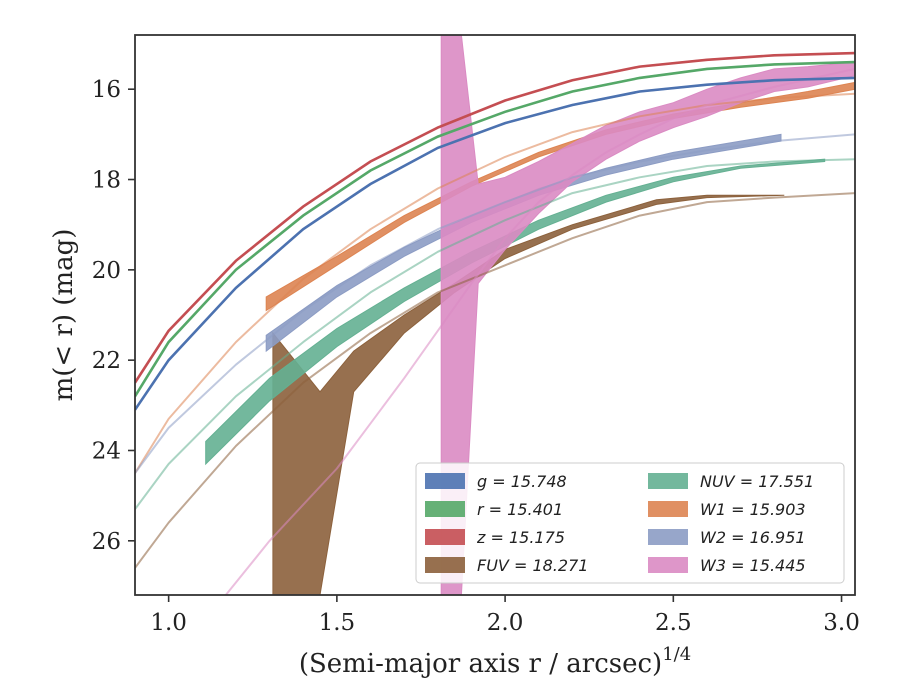  Describe the element at coordinates (753, 565) in the screenshot. I see `legend-label-w3: W3 = 15.445` at that location.